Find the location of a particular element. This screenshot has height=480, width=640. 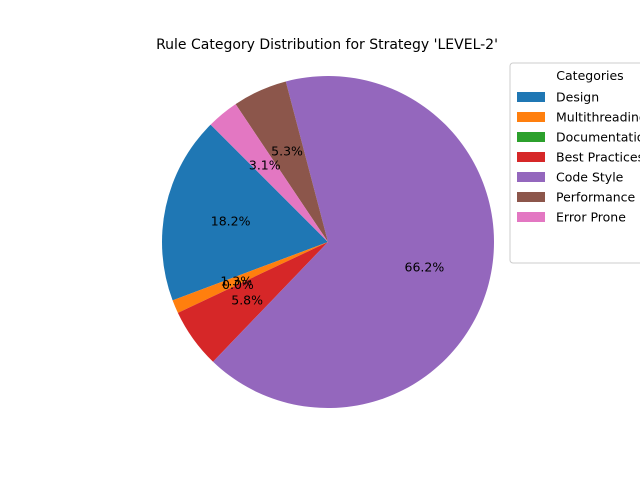

pct-label-error-prone: 3.1% is located at coordinates (265, 165).